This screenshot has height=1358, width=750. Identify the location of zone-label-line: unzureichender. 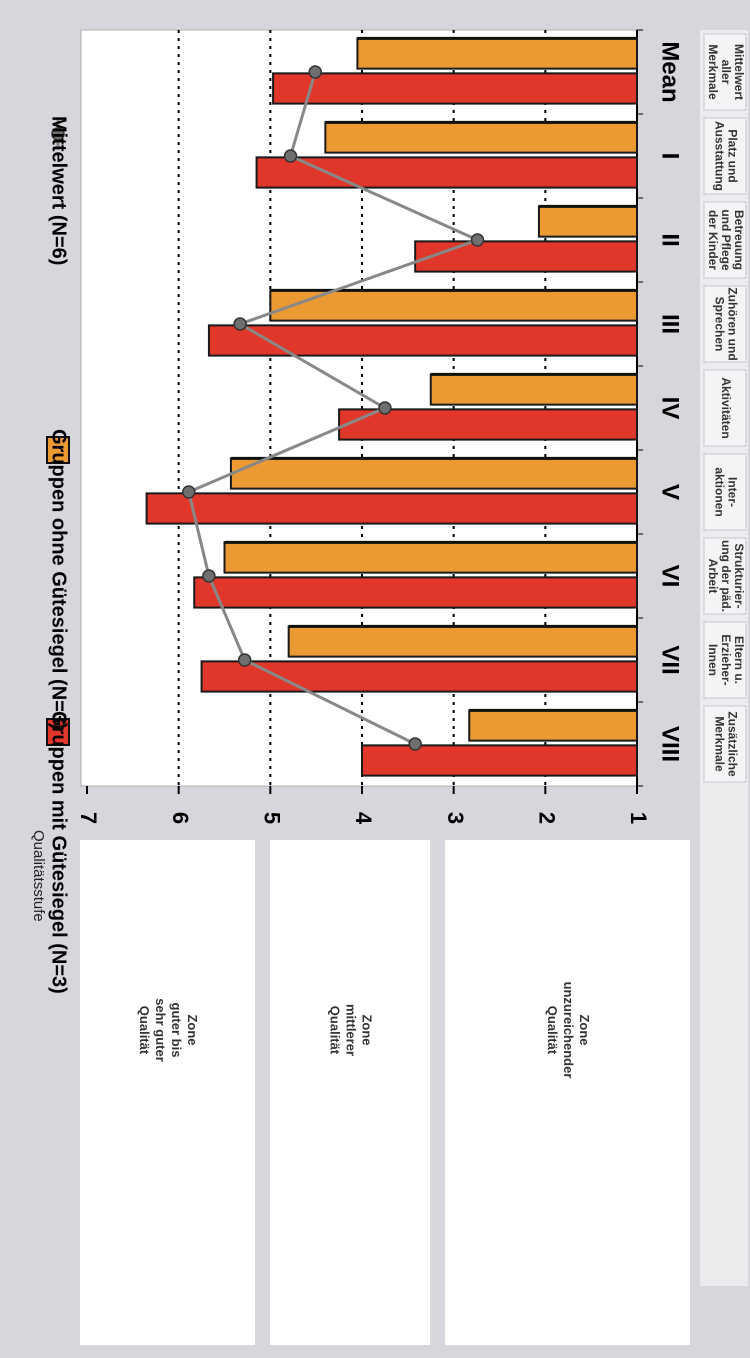
(568, 1030).